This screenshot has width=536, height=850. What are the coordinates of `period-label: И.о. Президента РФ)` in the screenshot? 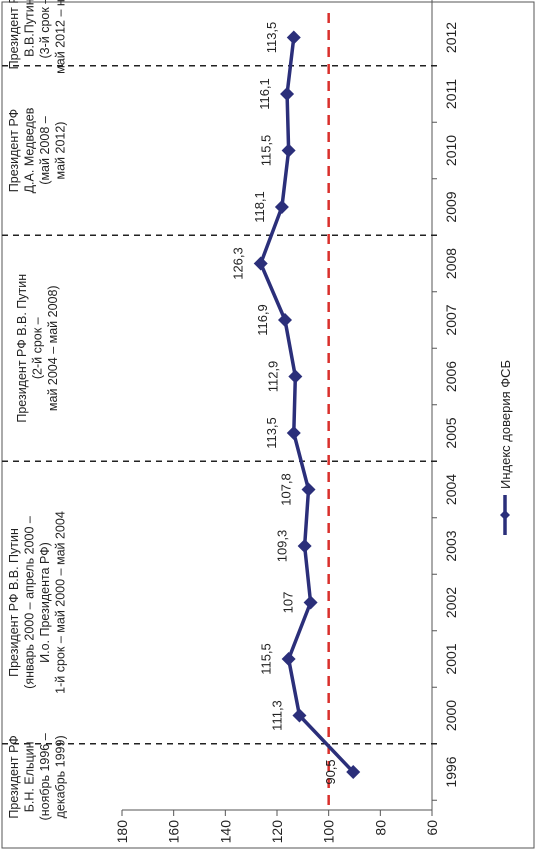 It's located at (45, 602).